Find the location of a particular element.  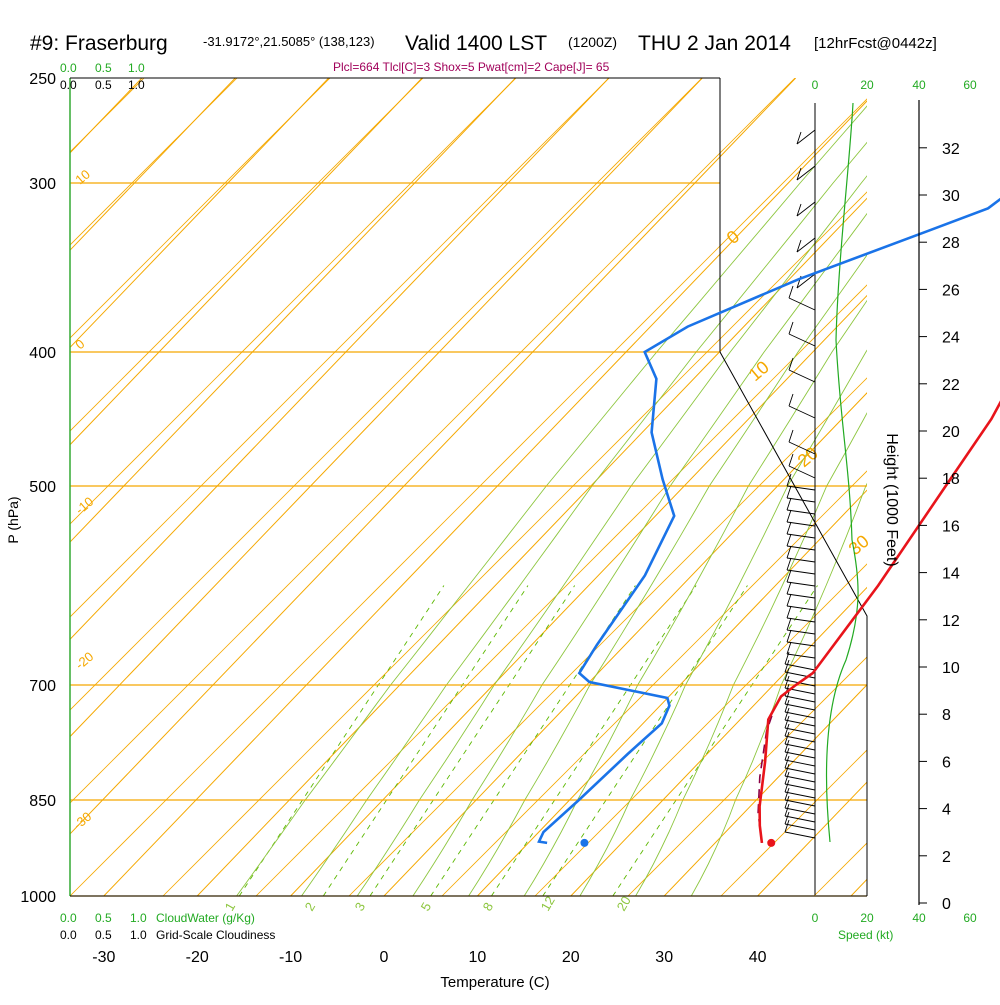

cloudiness-bottom-1: 1.0 is located at coordinates (138, 935).